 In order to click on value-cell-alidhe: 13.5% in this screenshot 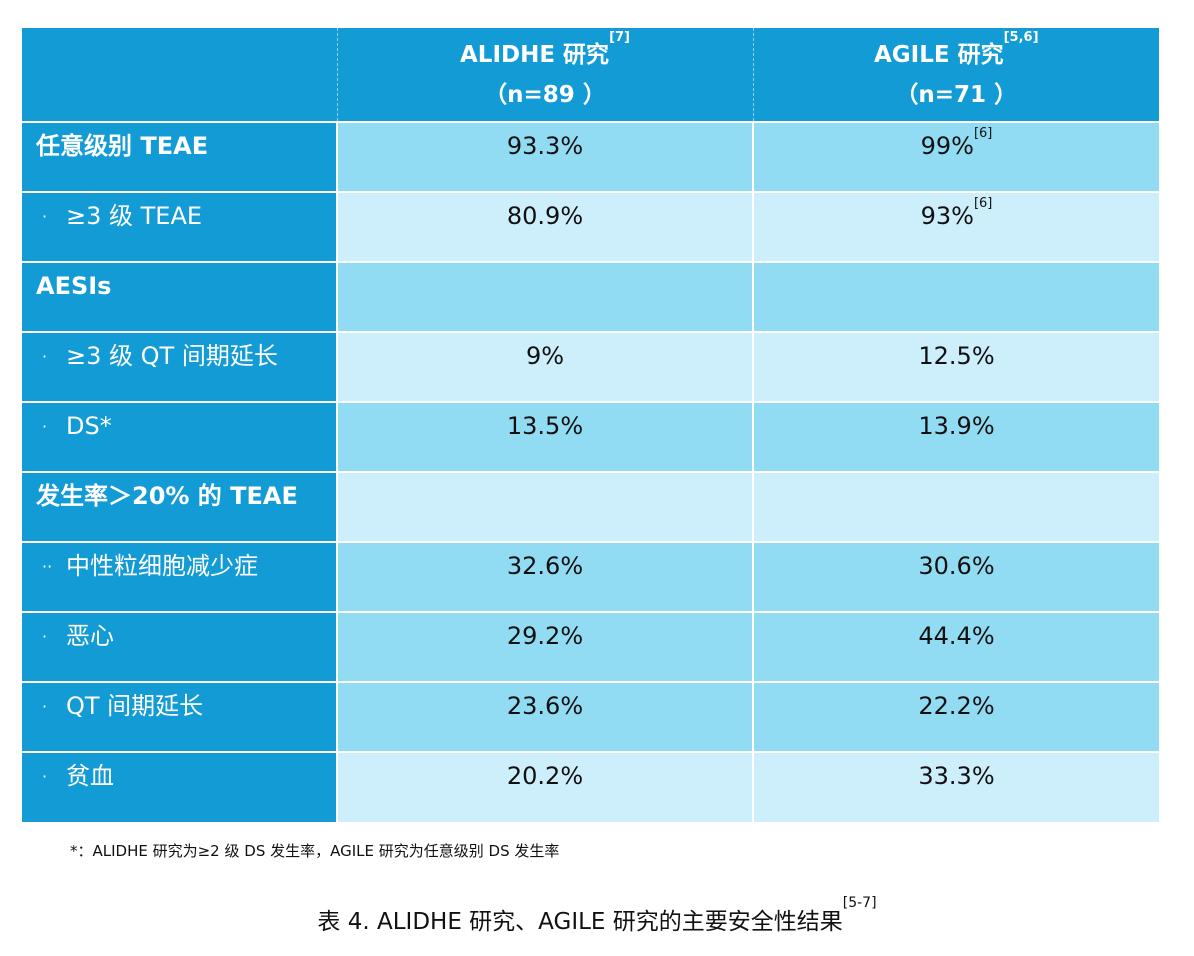, I will do `click(544, 437)`.